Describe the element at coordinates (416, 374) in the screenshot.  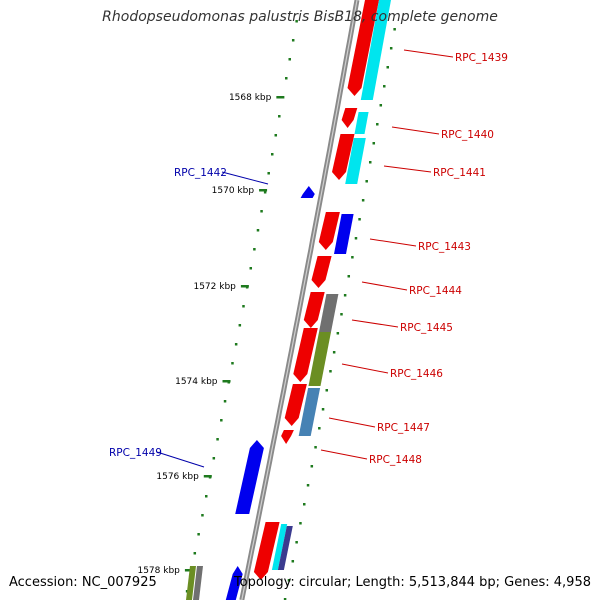
I see `gene-label: RPC_1446` at that location.